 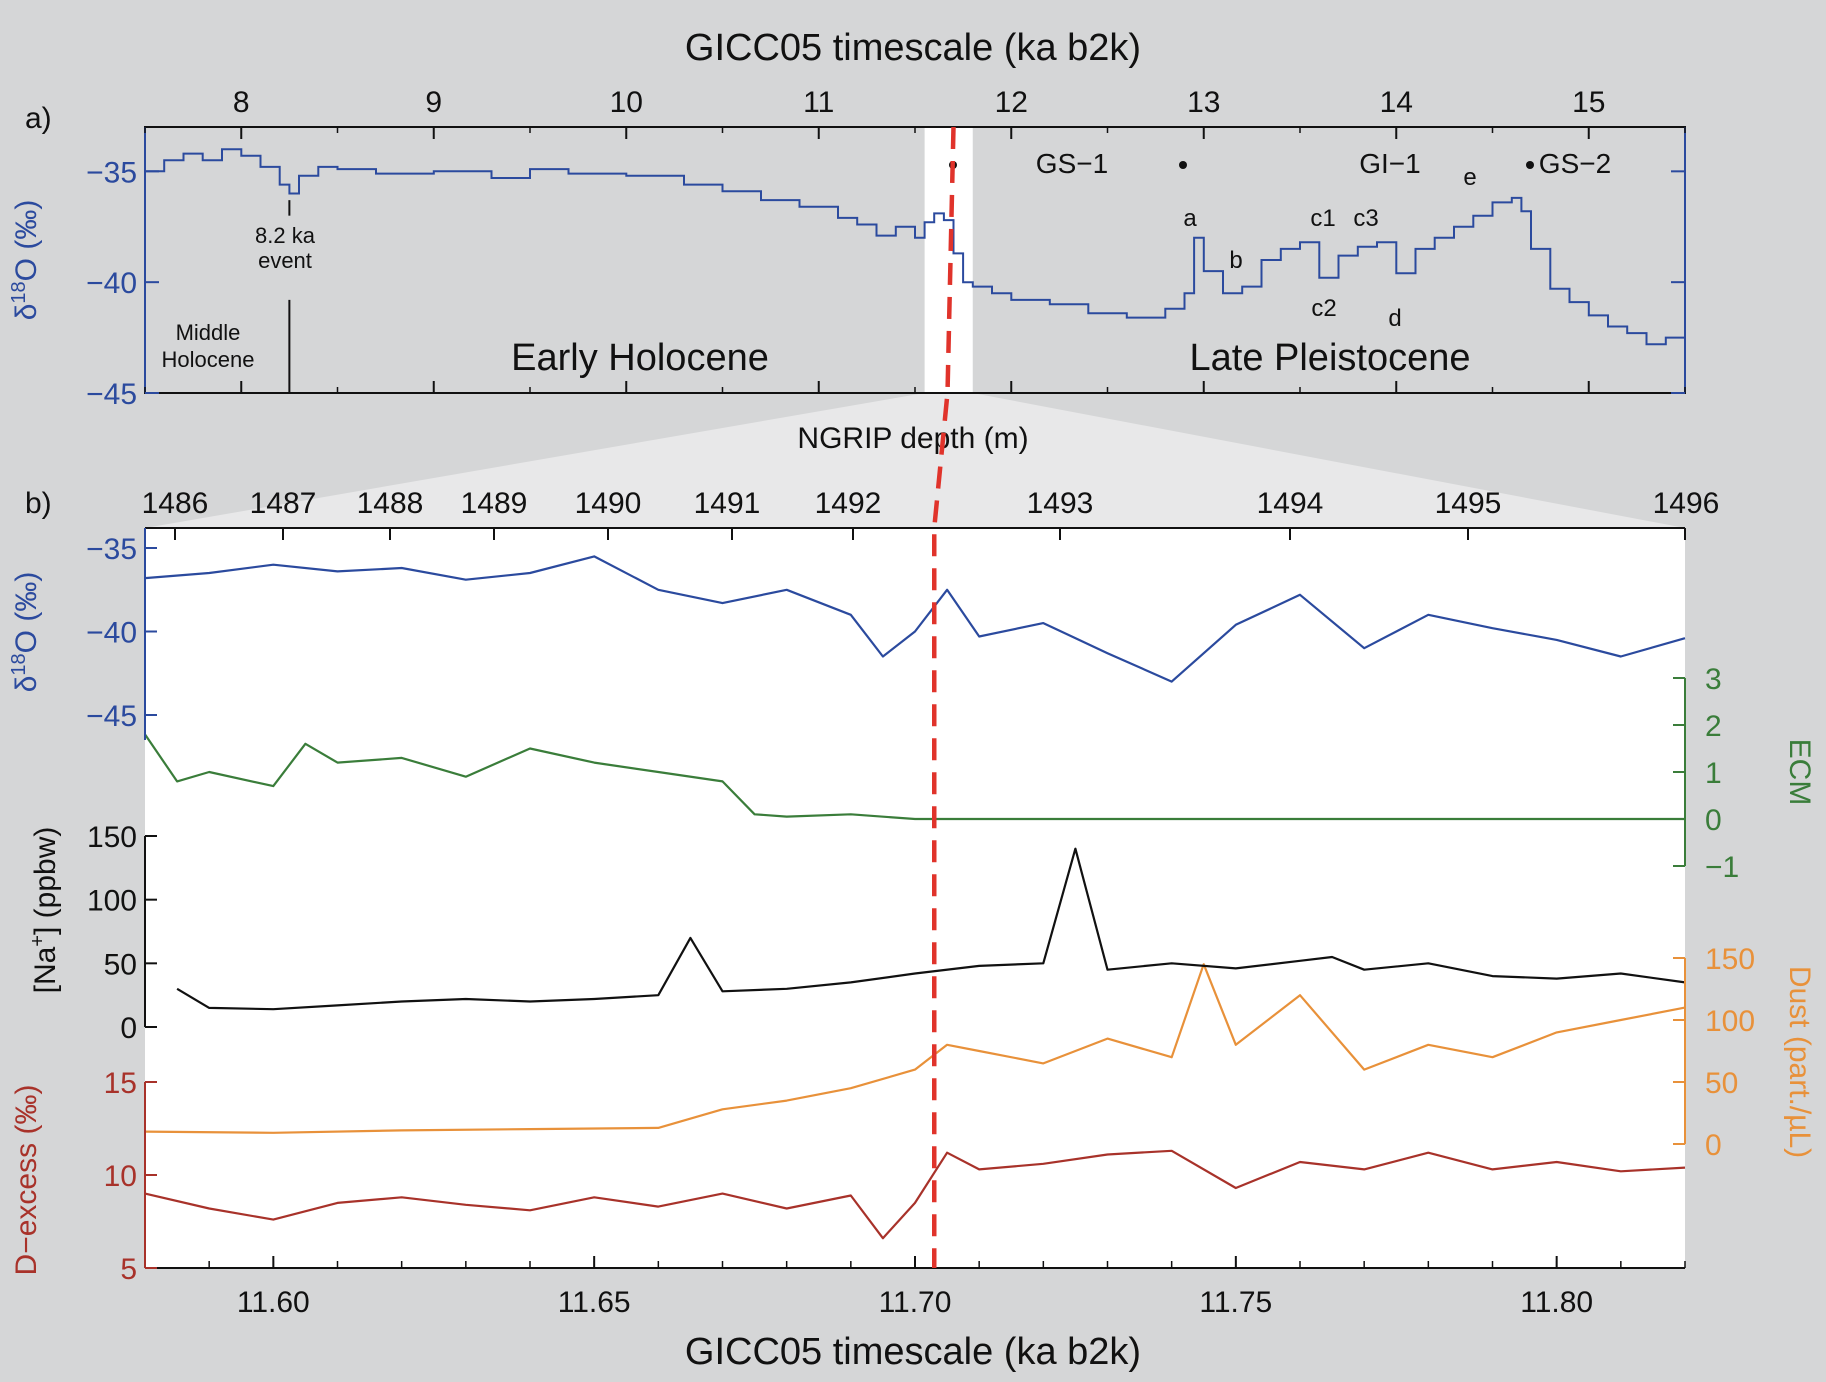 What do you see at coordinates (494, 503) in the screenshot?
I see `panel-b-depth-tick-label: 1489` at bounding box center [494, 503].